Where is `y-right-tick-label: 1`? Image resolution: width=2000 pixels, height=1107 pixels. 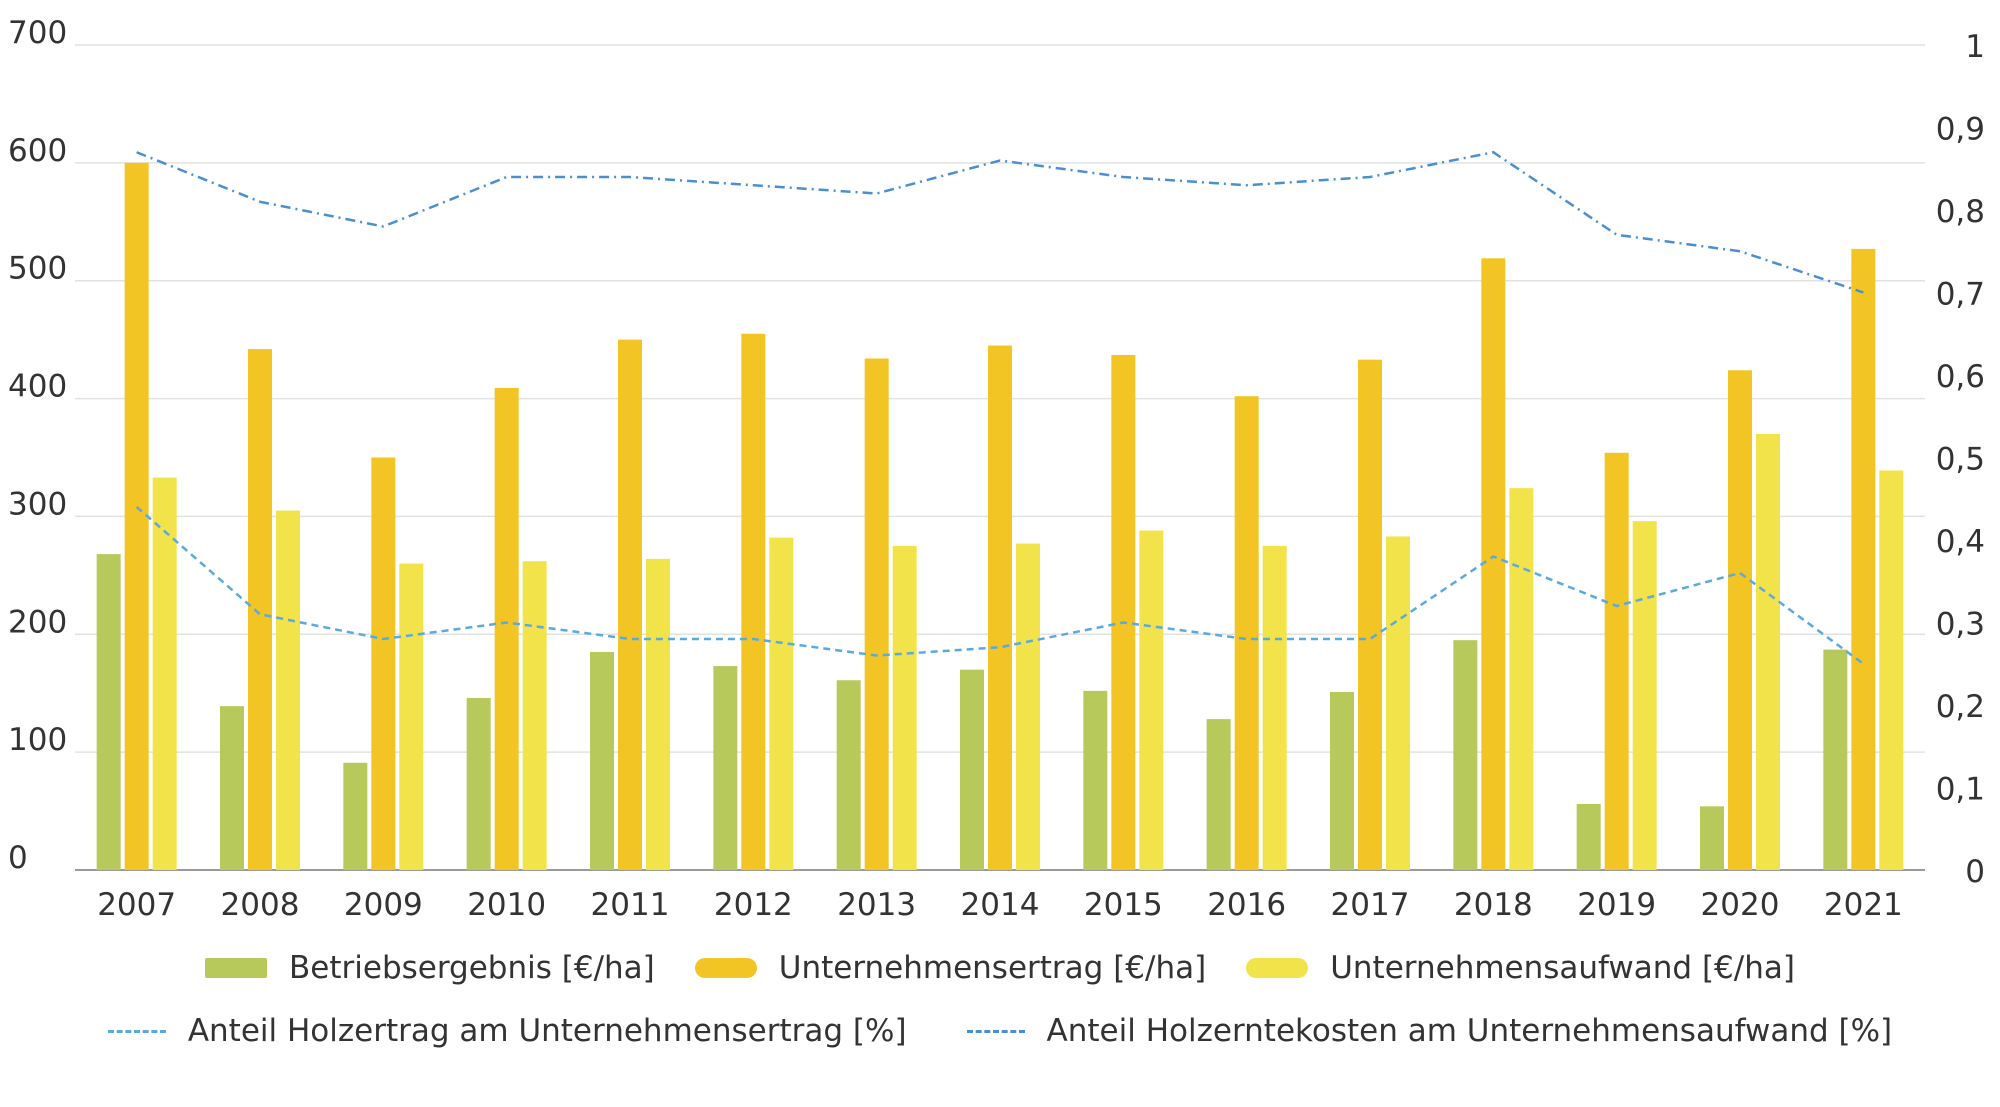
y-right-tick-label: 1 is located at coordinates (1975, 47).